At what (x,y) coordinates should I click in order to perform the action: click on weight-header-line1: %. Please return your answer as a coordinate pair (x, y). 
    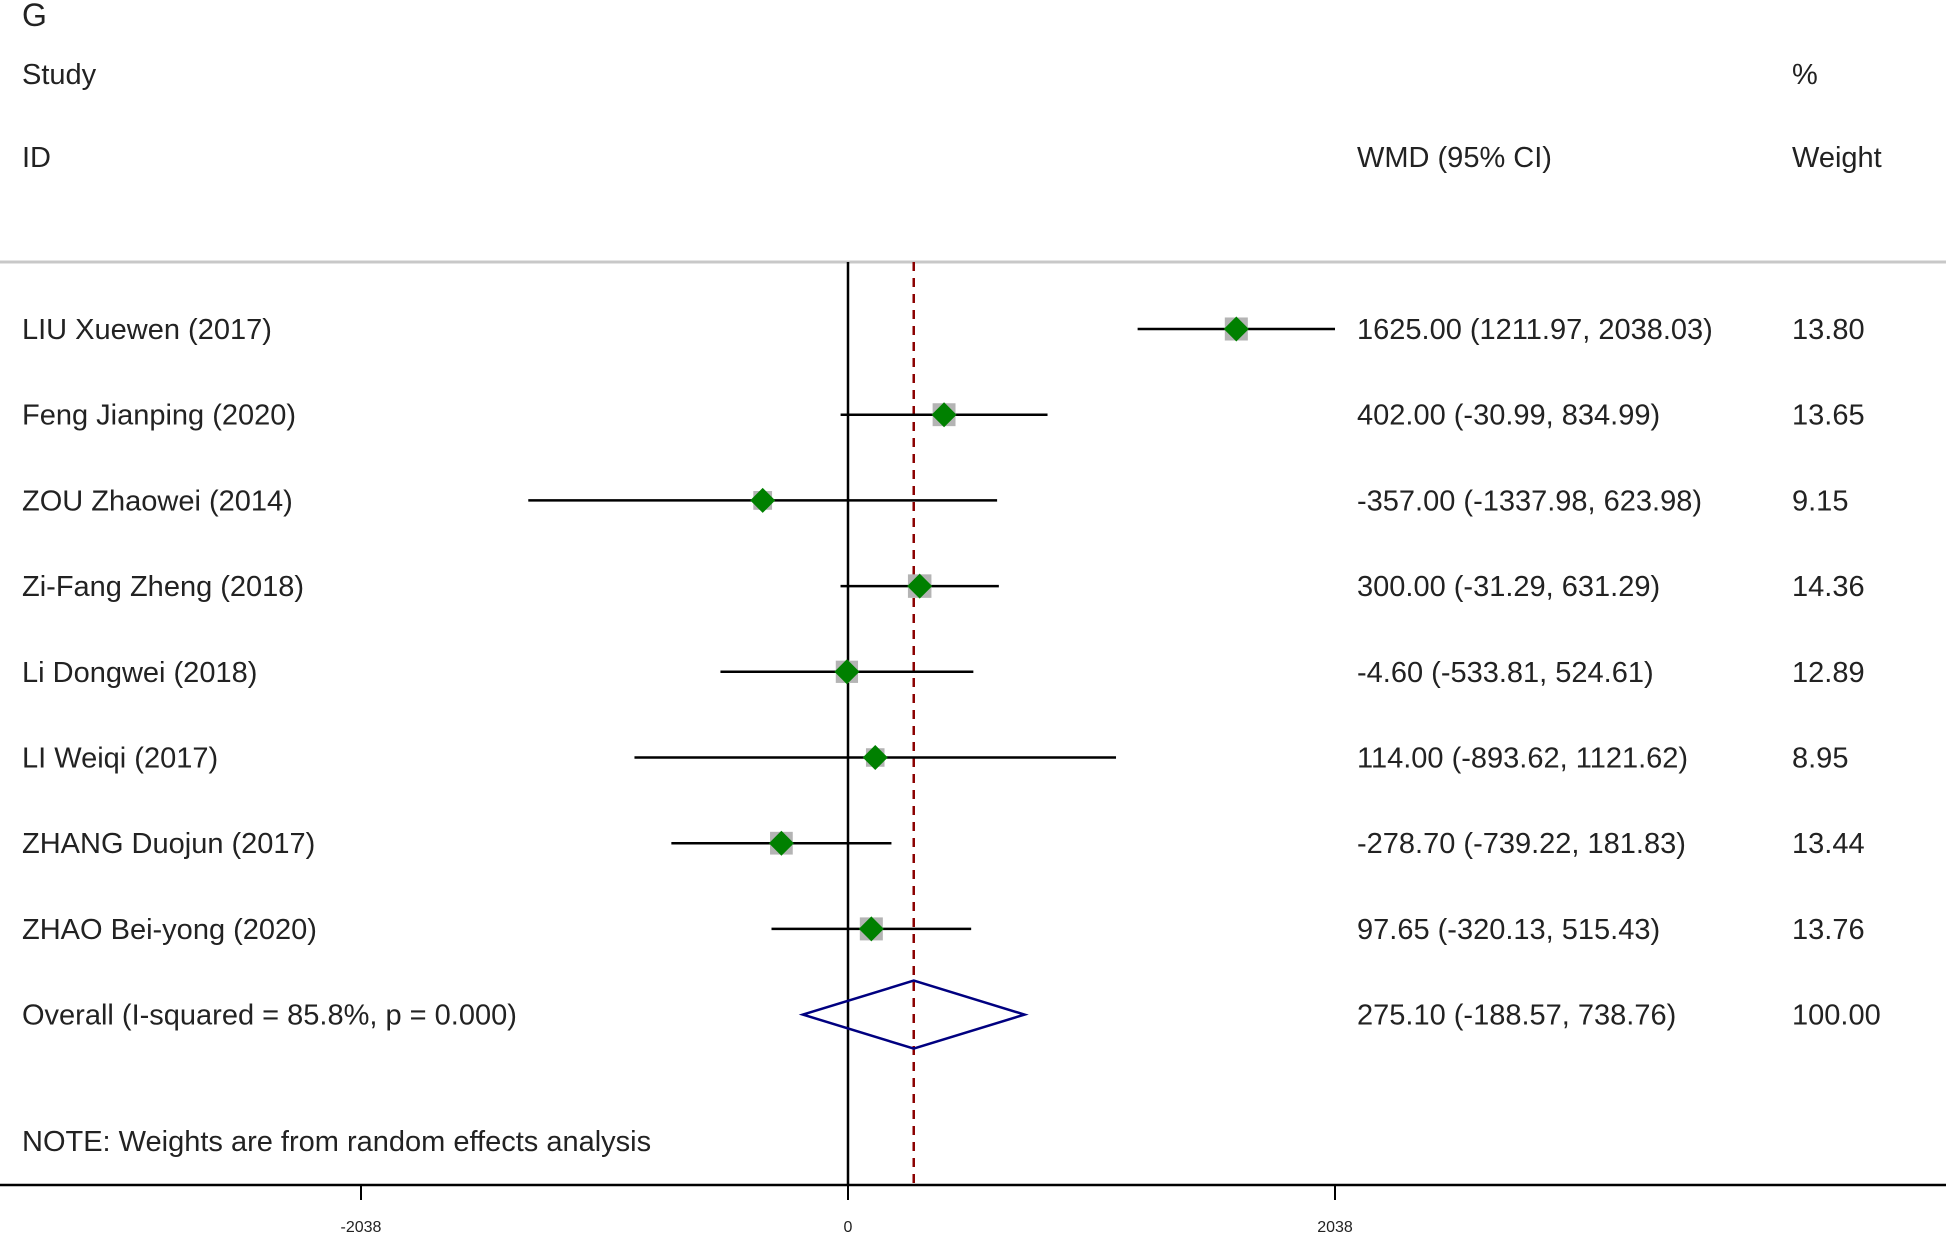
    Looking at the image, I should click on (1805, 75).